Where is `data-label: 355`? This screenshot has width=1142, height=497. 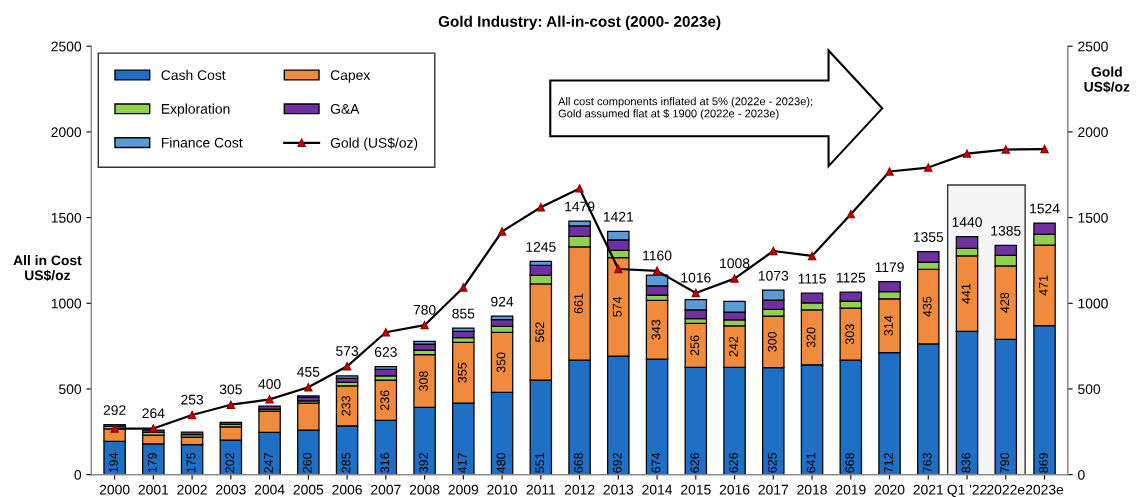
data-label: 355 is located at coordinates (462, 372).